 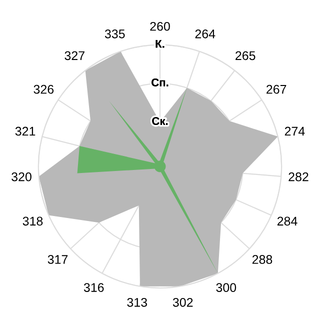 What do you see at coordinates (74, 55) in the screenshot?
I see `spoke-label: 327` at bounding box center [74, 55].